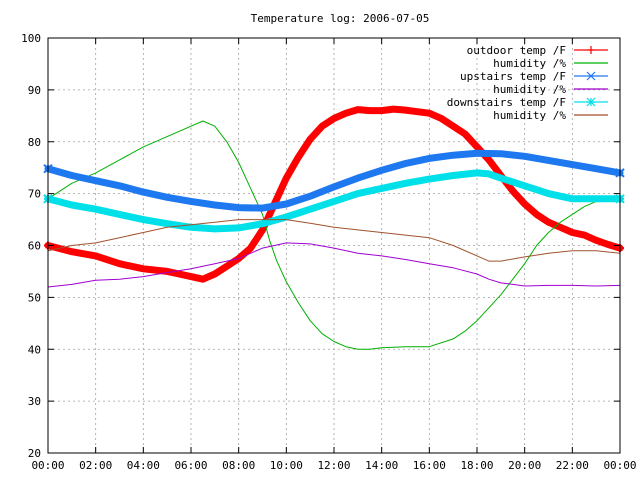  What do you see at coordinates (34, 246) in the screenshot?
I see `y-tick-label: 60` at bounding box center [34, 246].